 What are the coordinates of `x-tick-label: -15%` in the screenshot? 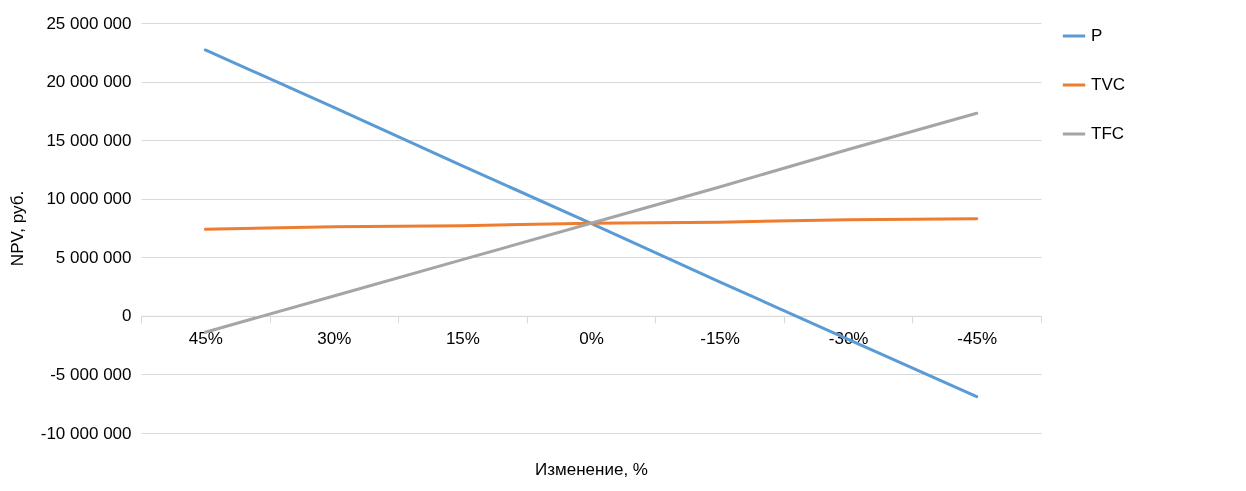 It's located at (720, 339).